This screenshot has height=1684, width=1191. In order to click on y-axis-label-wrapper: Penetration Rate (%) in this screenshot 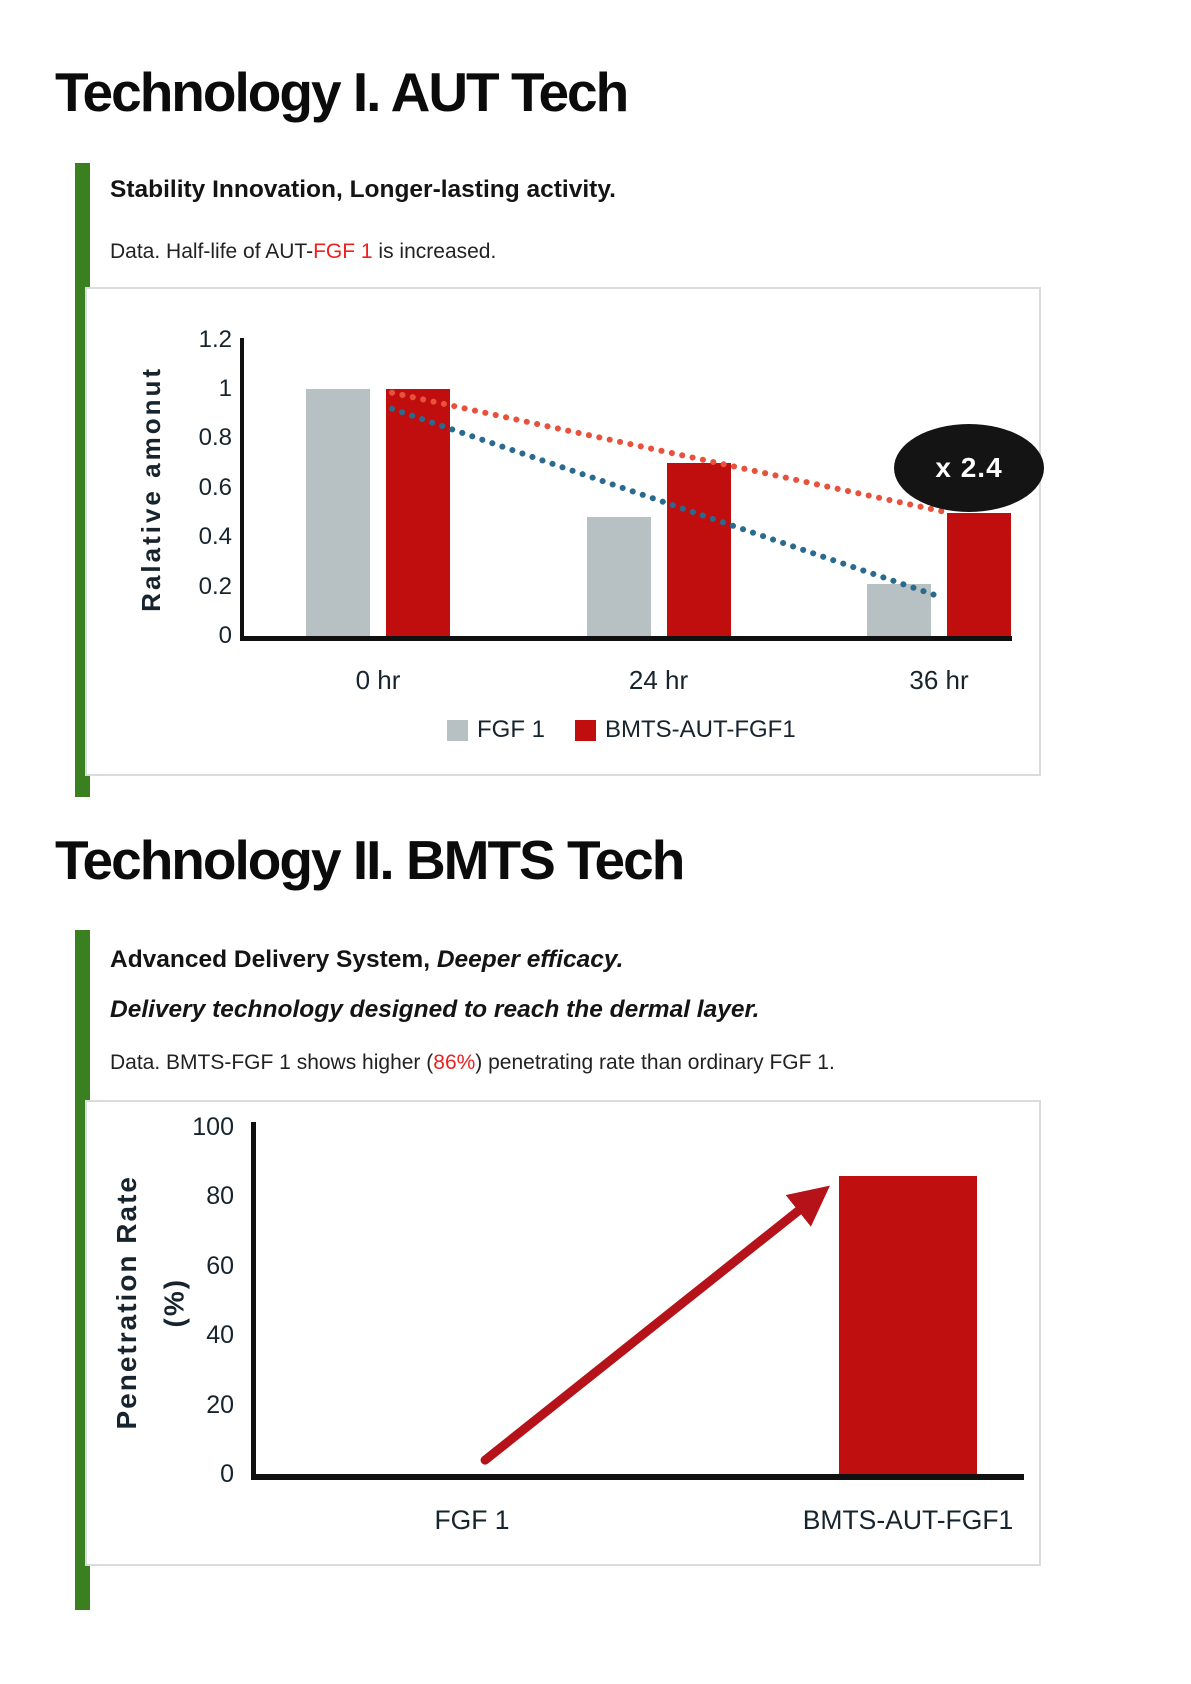, I will do `click(151, 1302)`.